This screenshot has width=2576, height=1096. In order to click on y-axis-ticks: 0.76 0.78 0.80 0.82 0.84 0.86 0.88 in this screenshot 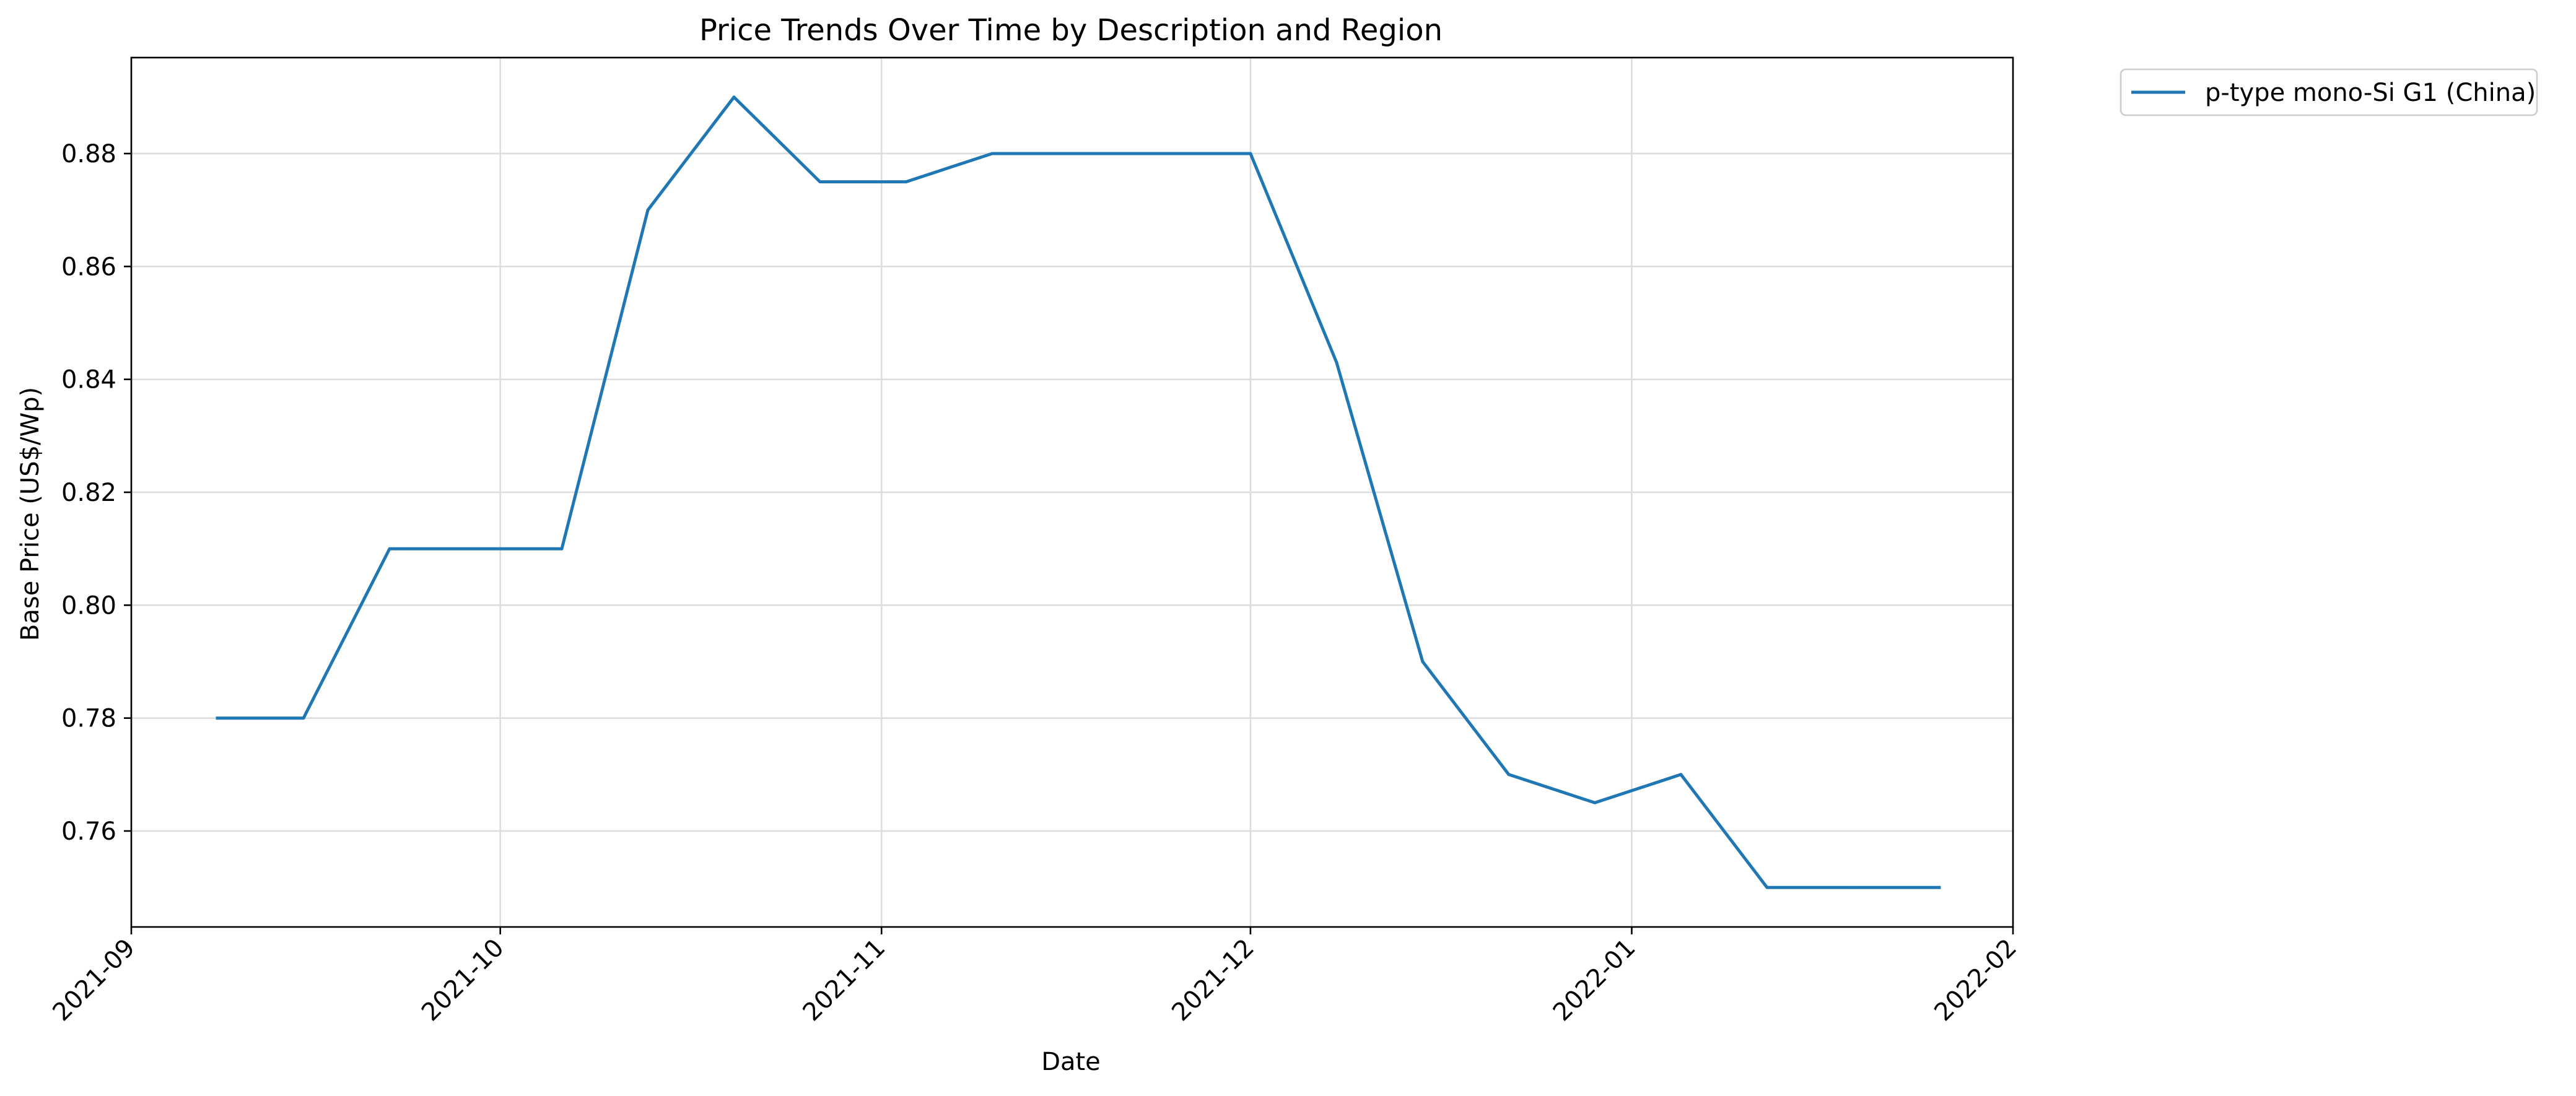, I will do `click(96, 493)`.